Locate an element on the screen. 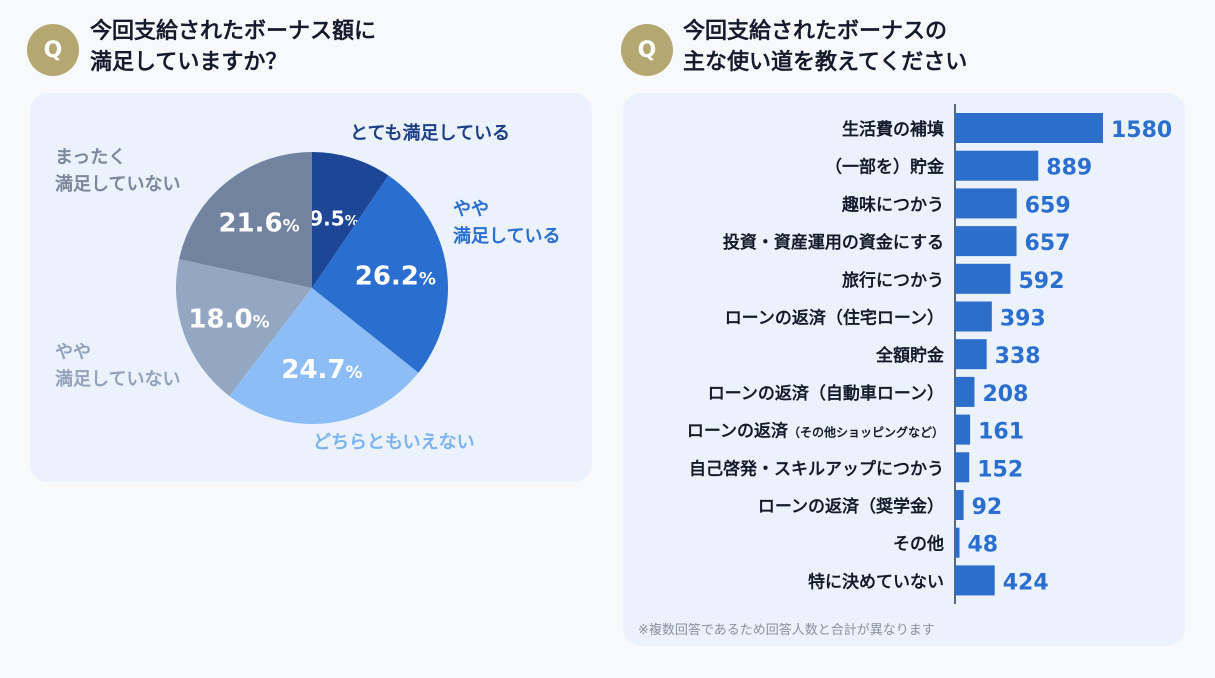 This screenshot has width=1215, height=678. bar-value-label: 657 is located at coordinates (1048, 243).